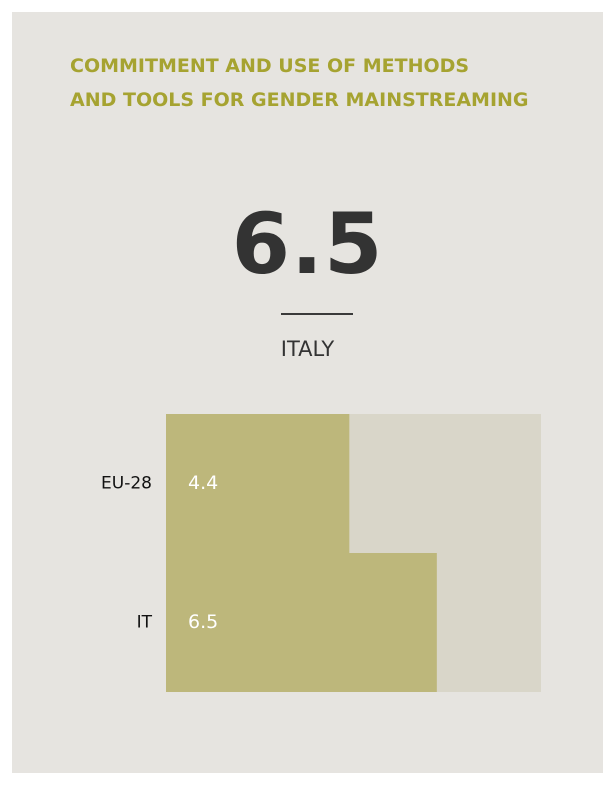  I want to click on value-label-eu-28: 4.4, so click(203, 483).